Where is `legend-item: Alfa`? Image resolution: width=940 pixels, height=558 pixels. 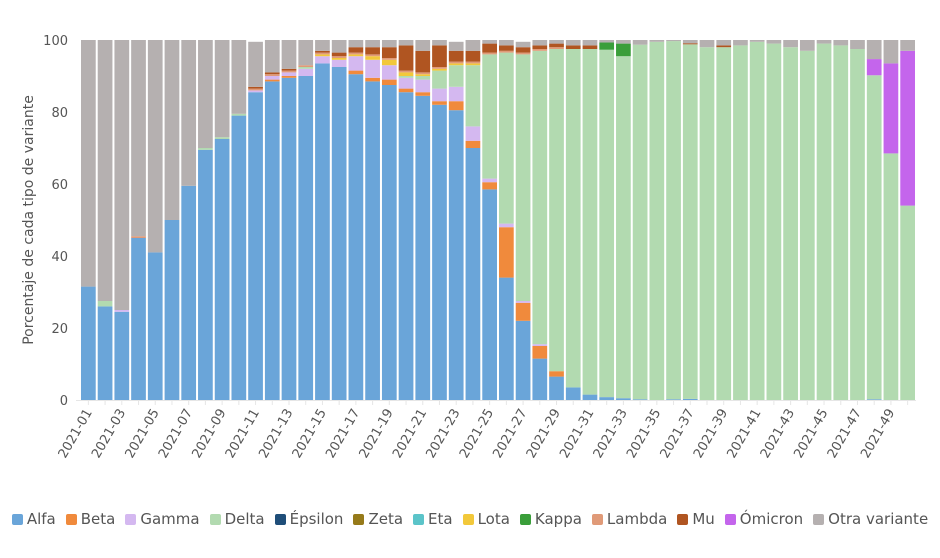
legend-item: Alfa is located at coordinates (33, 519).